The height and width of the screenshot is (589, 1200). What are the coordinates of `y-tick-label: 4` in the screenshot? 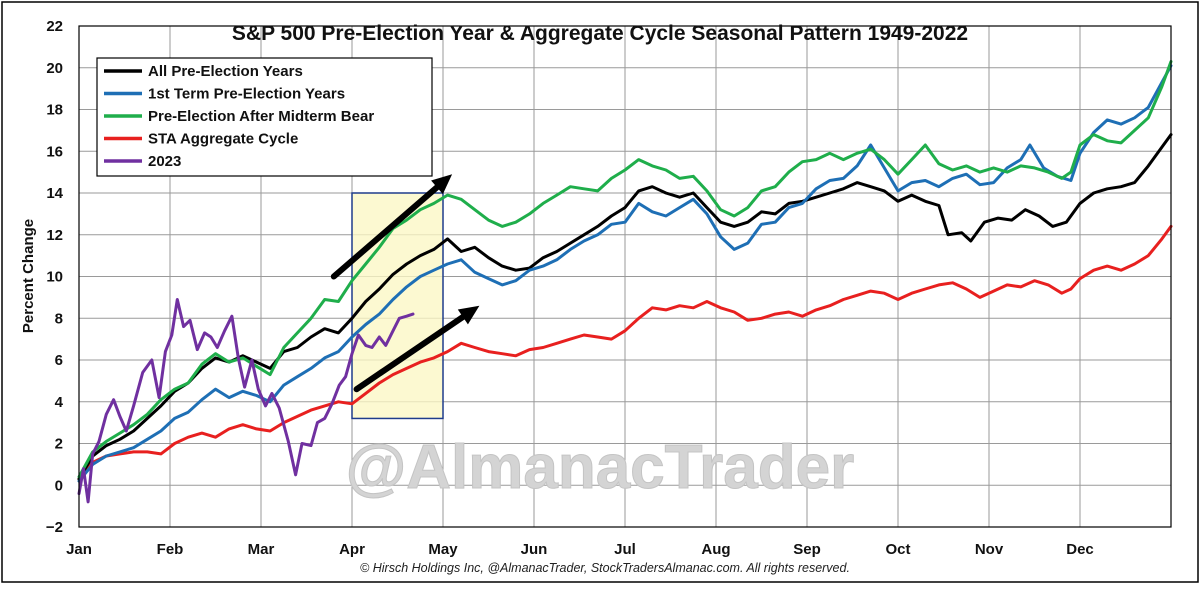 It's located at (59, 402).